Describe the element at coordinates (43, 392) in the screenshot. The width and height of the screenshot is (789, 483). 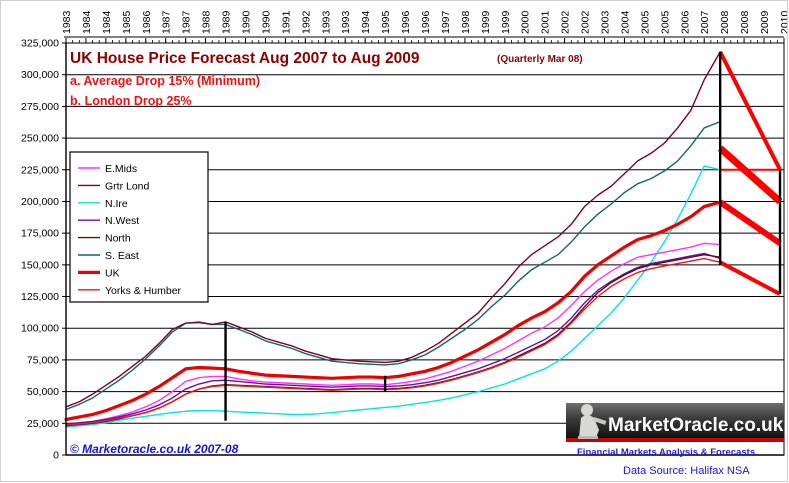
I see `y-axis-tick-label: 50,000` at that location.